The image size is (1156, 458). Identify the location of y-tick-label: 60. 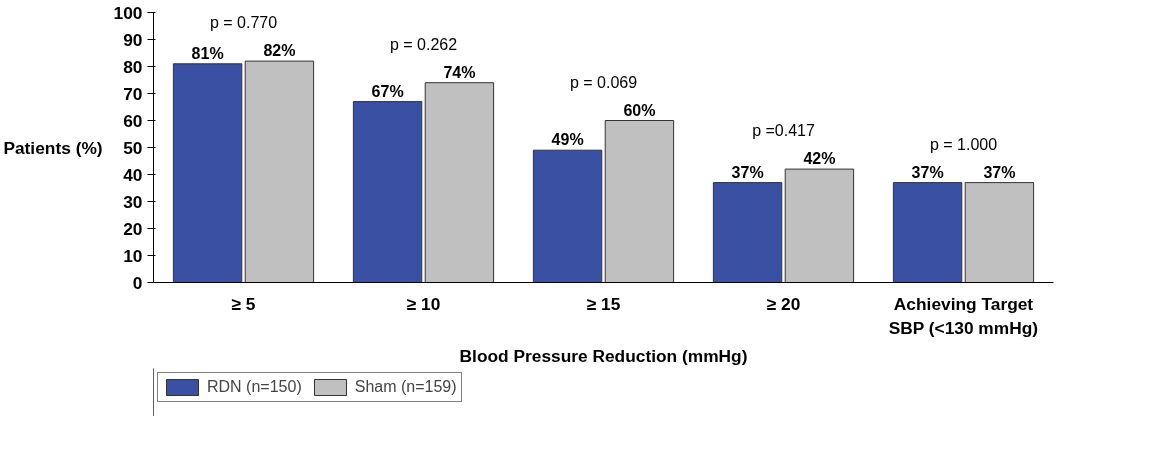
(133, 120).